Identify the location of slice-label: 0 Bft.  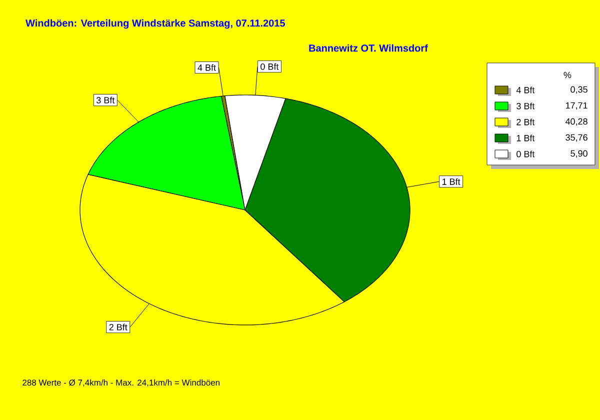
(269, 66).